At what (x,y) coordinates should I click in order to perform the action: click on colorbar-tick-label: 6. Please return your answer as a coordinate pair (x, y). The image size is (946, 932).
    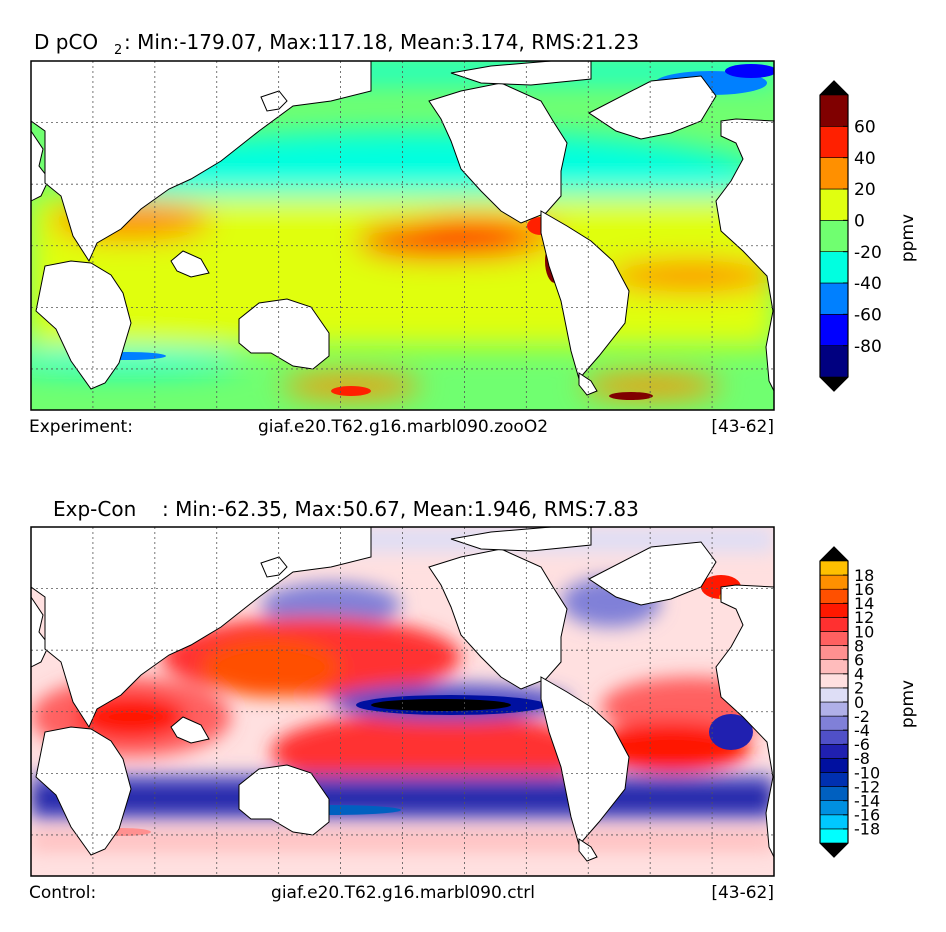
    Looking at the image, I should click on (859, 659).